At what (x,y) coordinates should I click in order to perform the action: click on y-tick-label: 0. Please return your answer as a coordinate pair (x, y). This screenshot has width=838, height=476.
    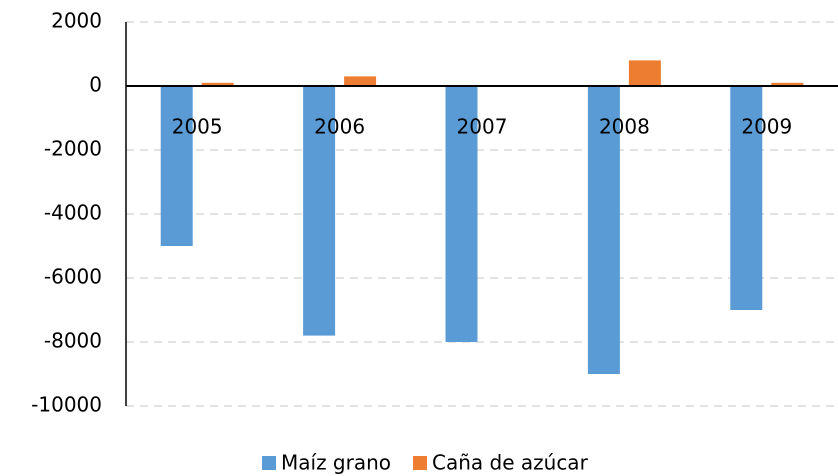
    Looking at the image, I should click on (95, 85).